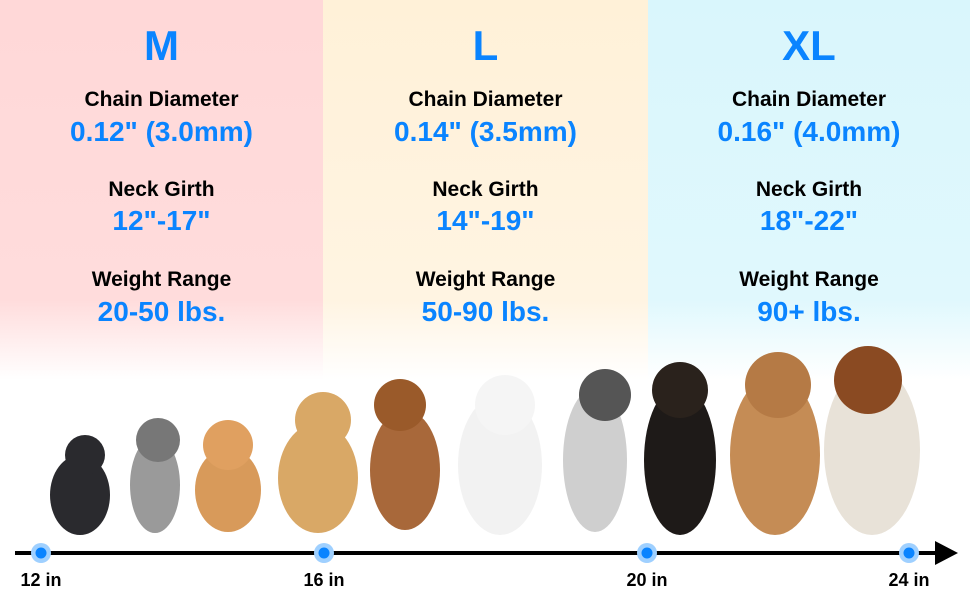 The image size is (970, 600). I want to click on dog-beagle-icon, so click(405, 454).